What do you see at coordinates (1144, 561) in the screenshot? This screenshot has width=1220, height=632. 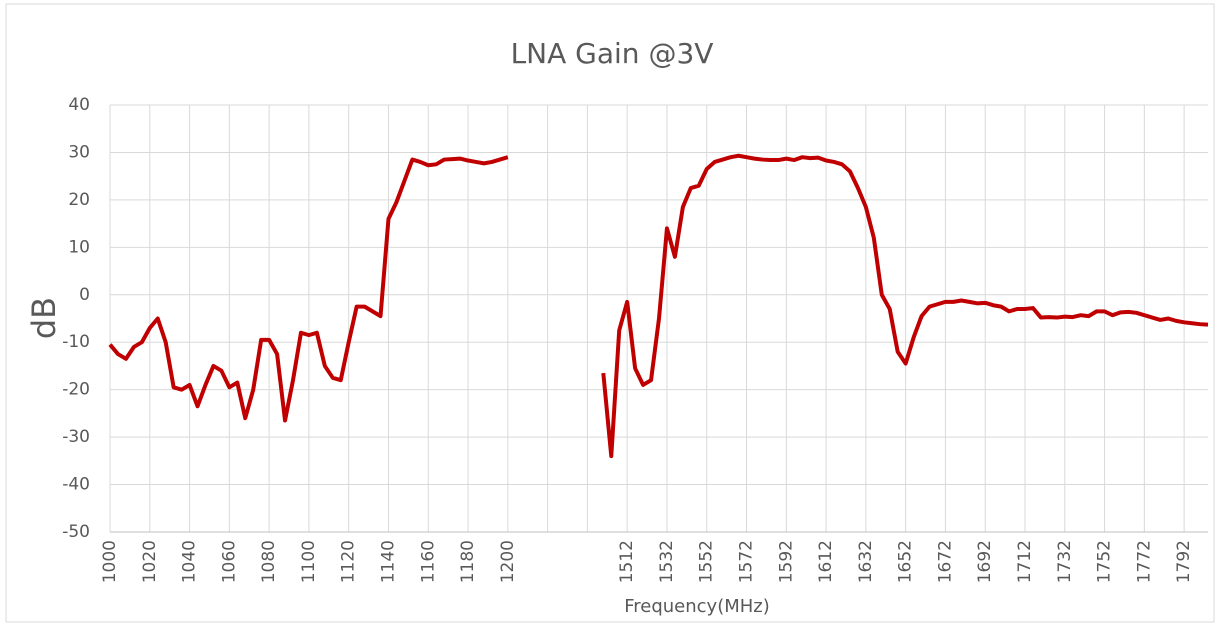 I see `x-tick-label: 1772` at bounding box center [1144, 561].